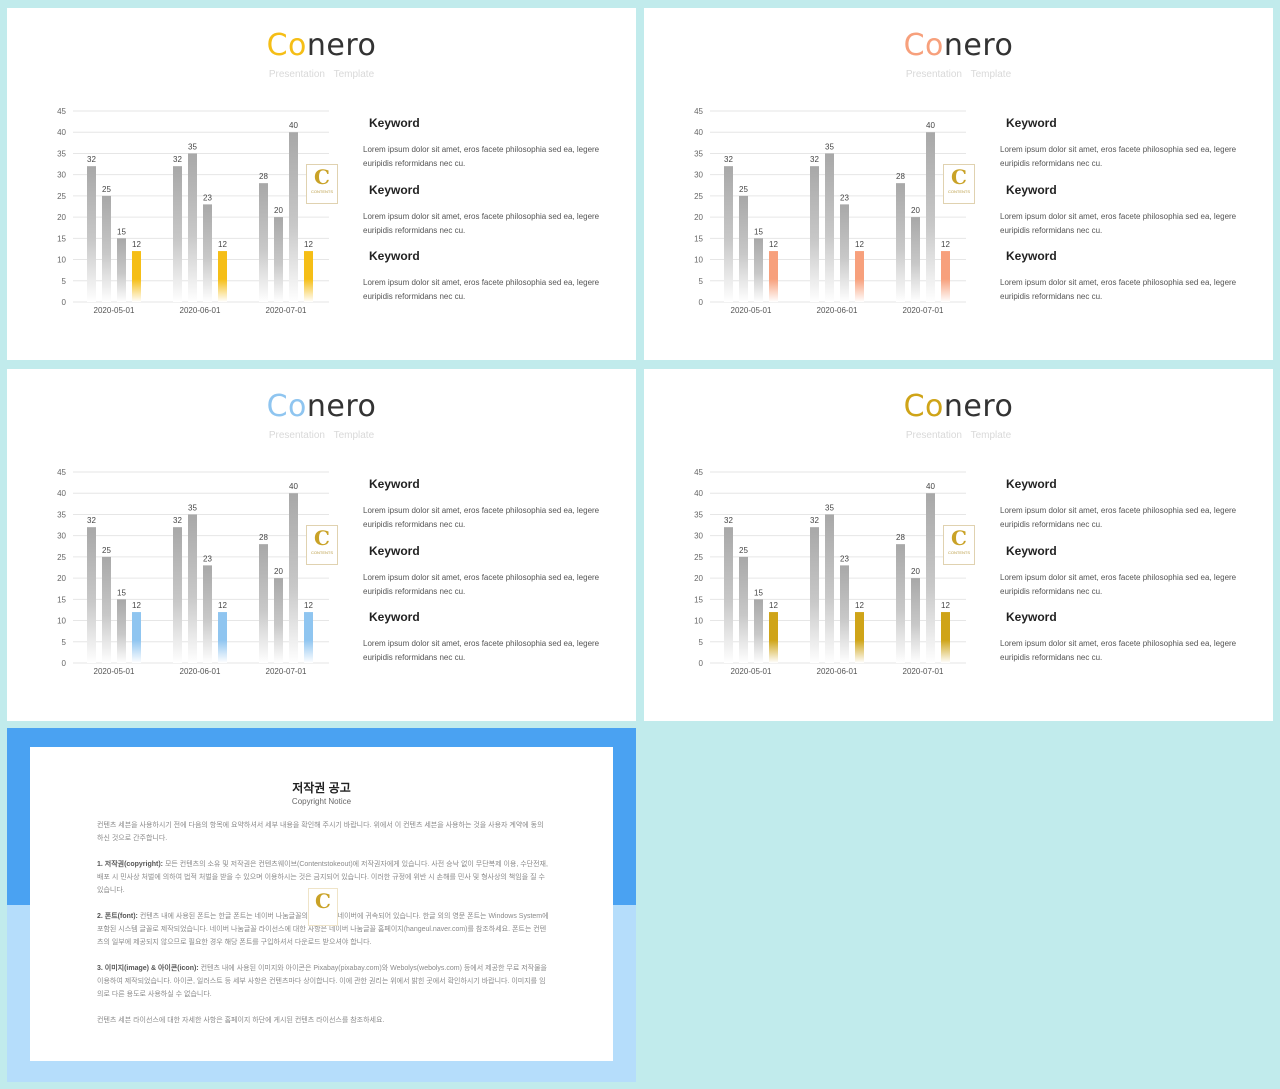 This screenshot has width=1280, height=1089. Describe the element at coordinates (61, 196) in the screenshot. I see `y-tick-label: 25` at that location.